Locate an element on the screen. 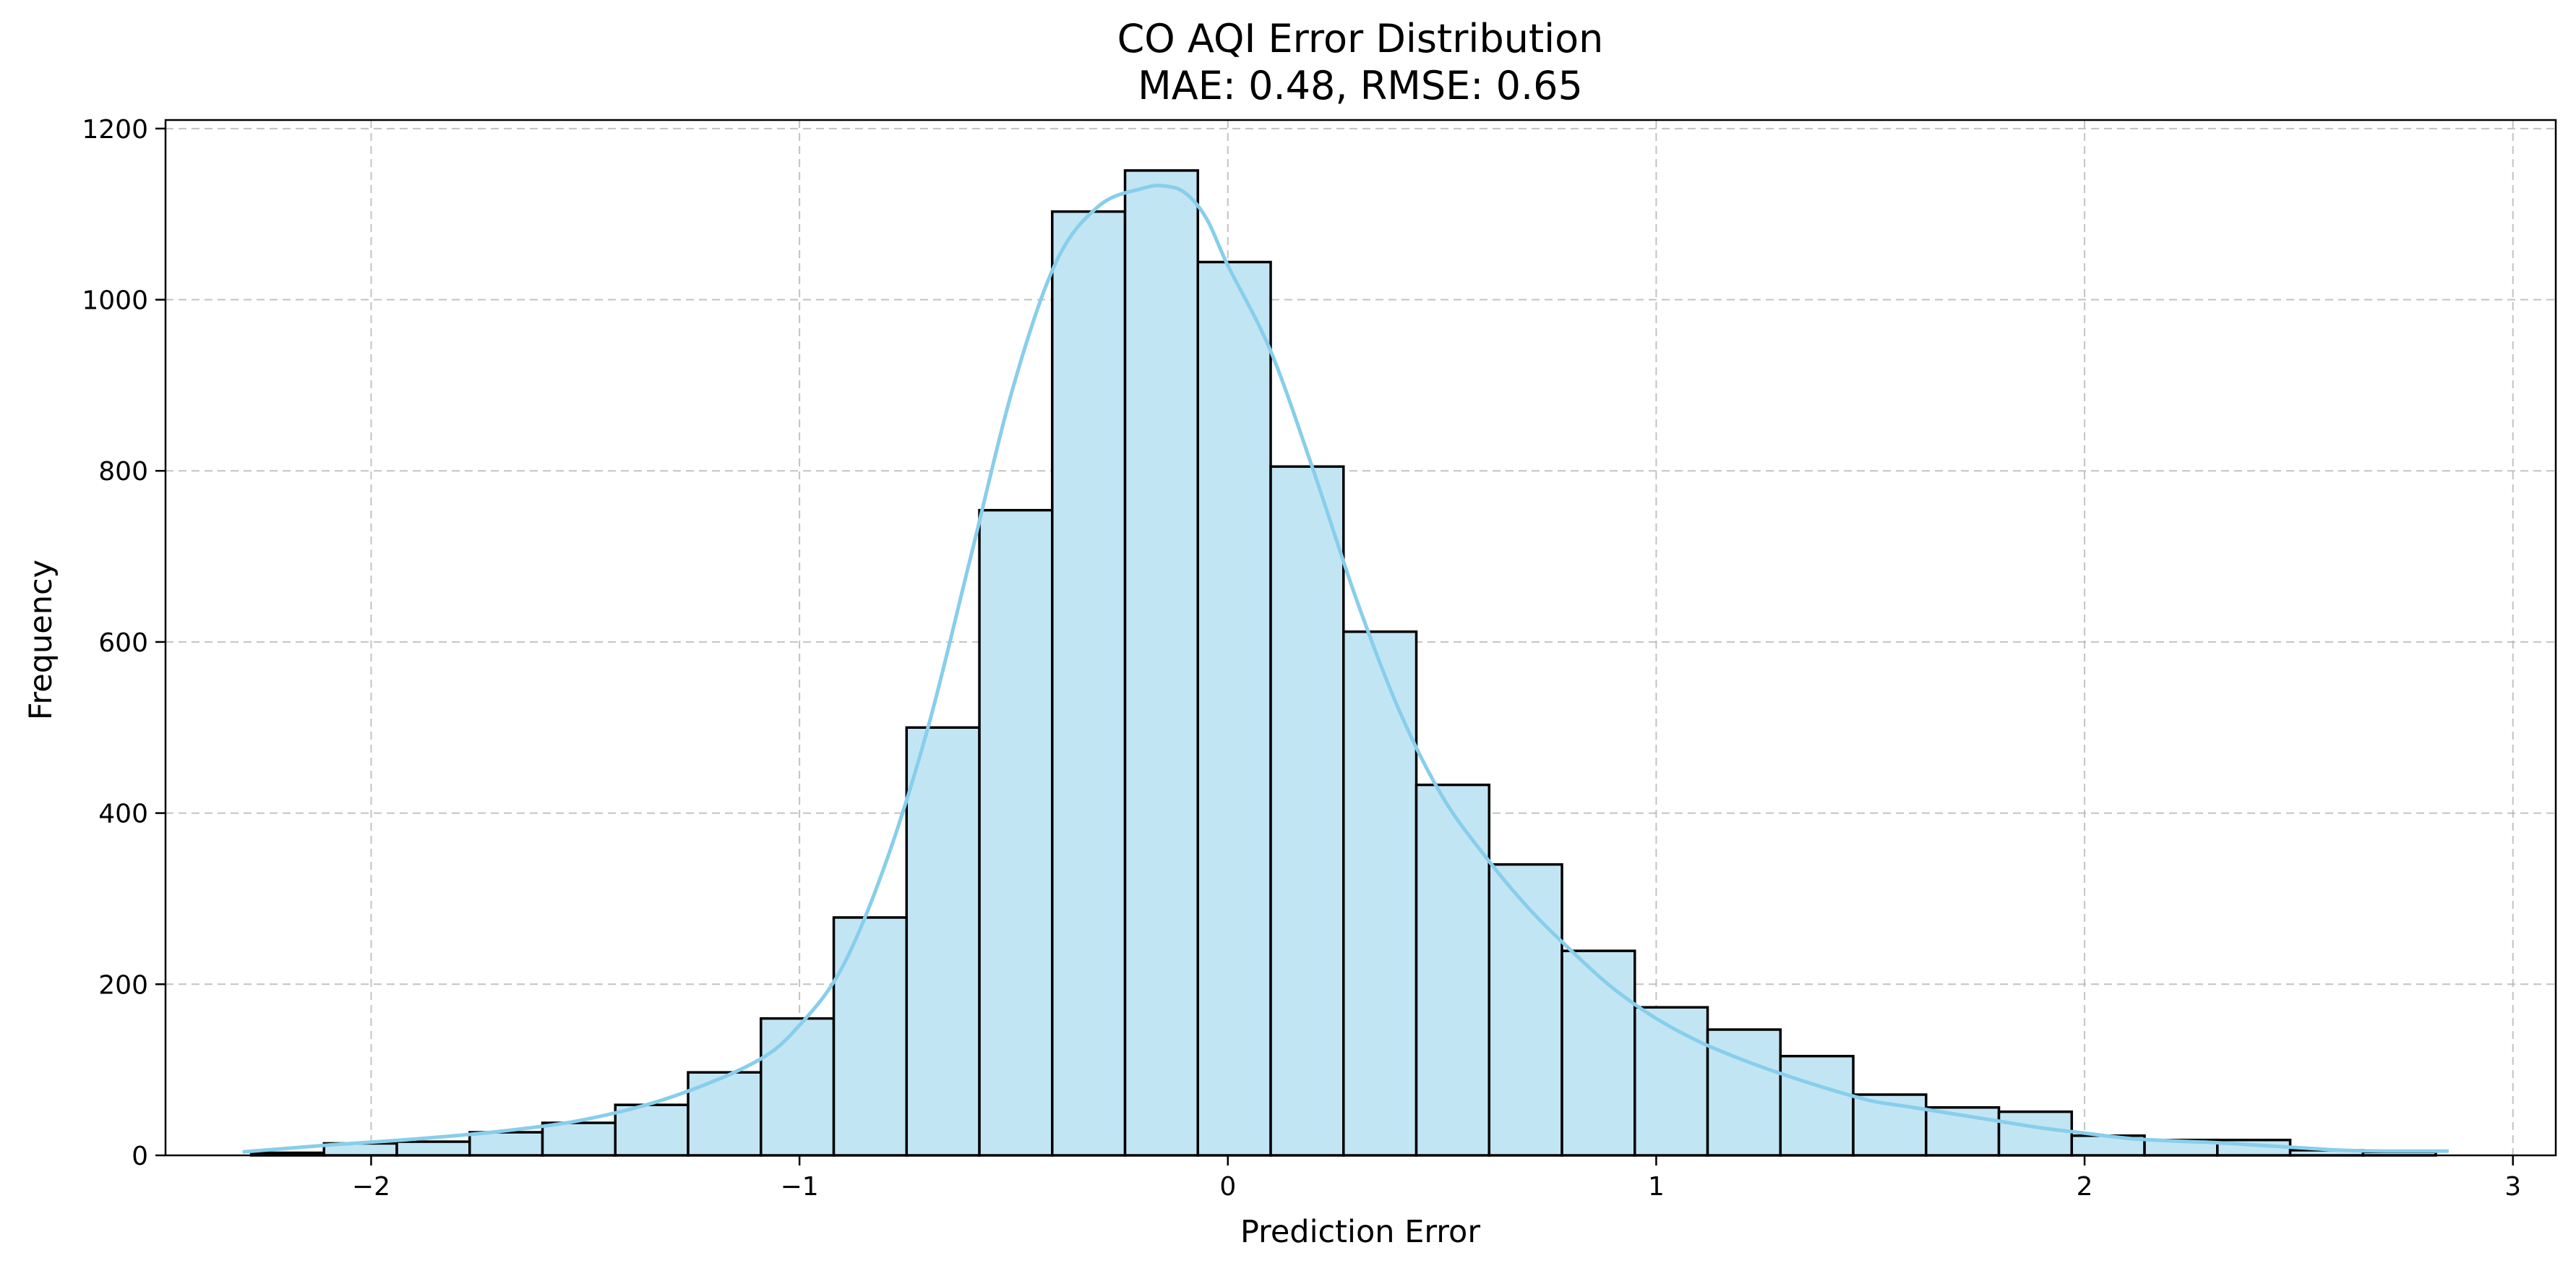  x-axis-ticks: −2 −1 0 1 2 3 is located at coordinates (1437, 1178).